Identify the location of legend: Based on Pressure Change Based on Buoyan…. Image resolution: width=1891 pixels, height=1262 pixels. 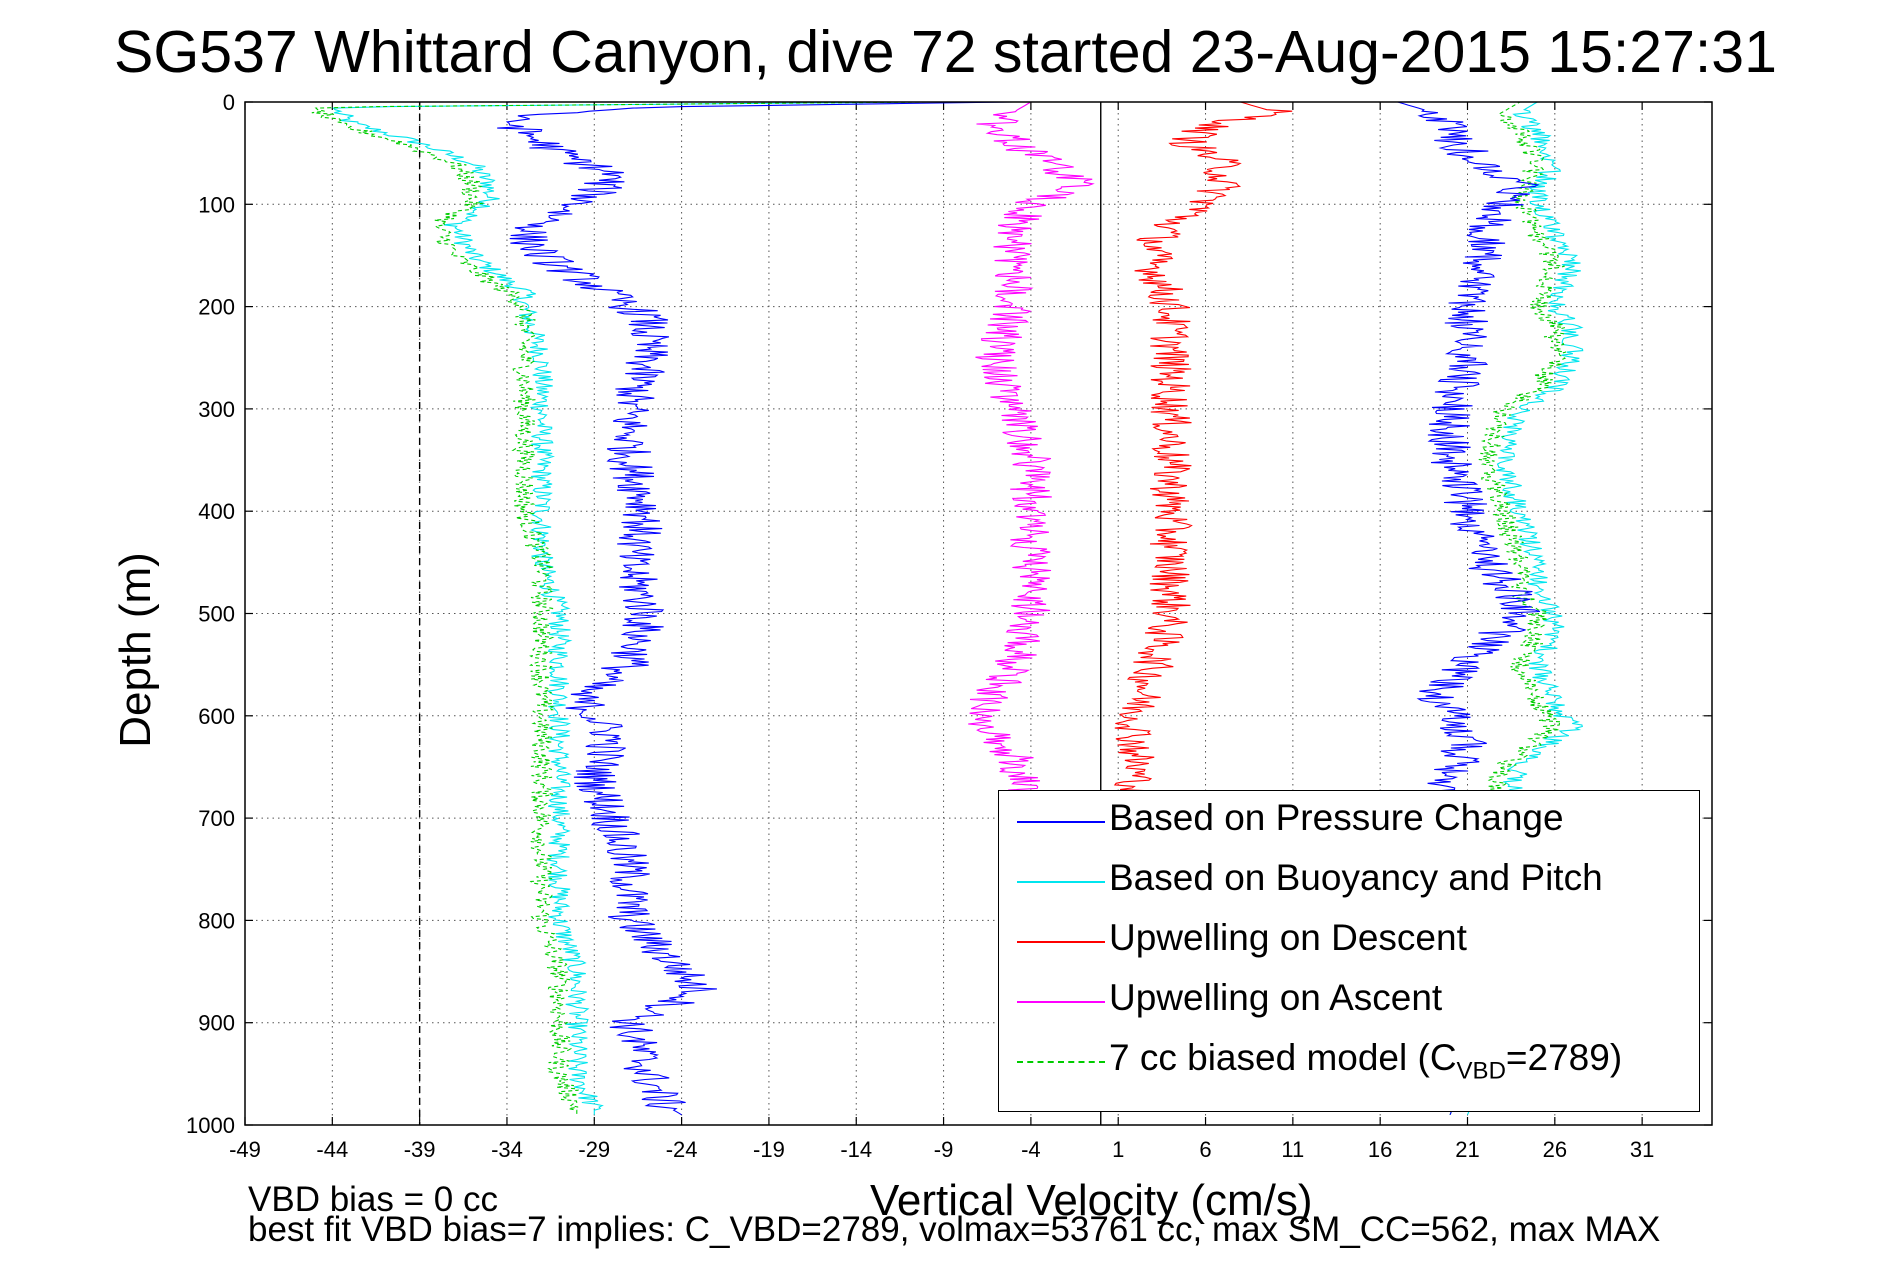
(1349, 951).